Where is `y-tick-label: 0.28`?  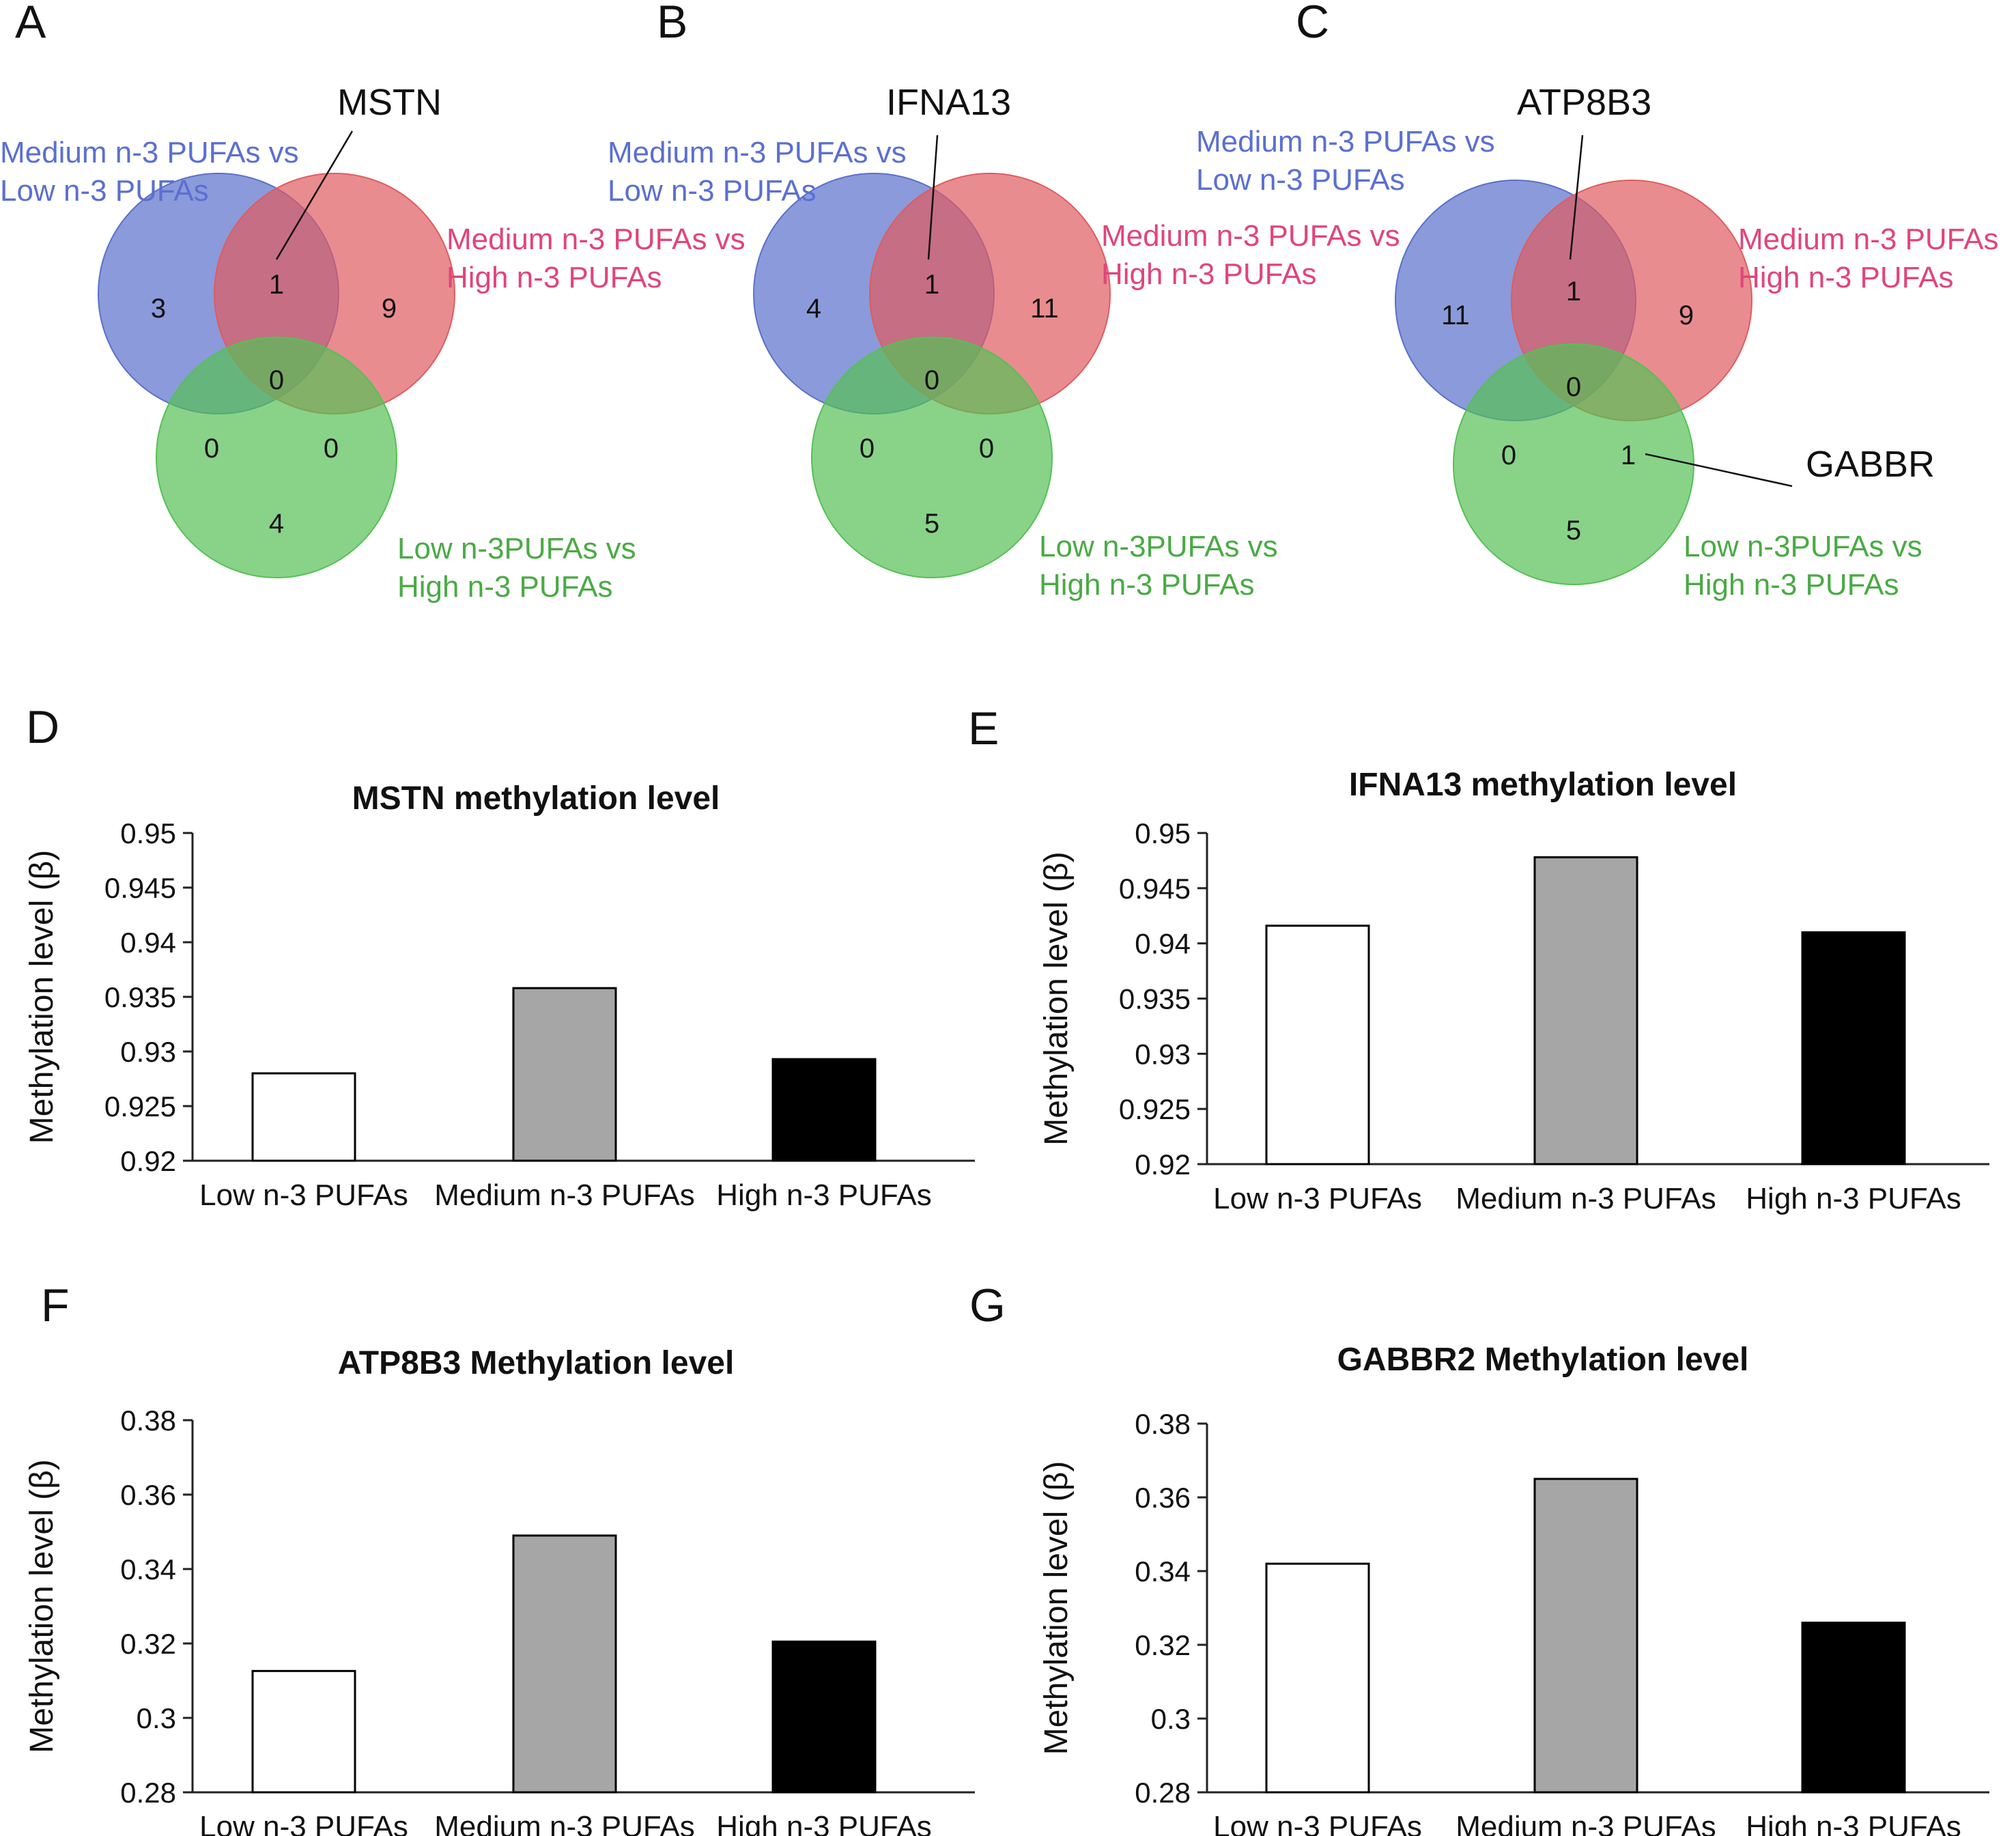
y-tick-label: 0.28 is located at coordinates (148, 1793).